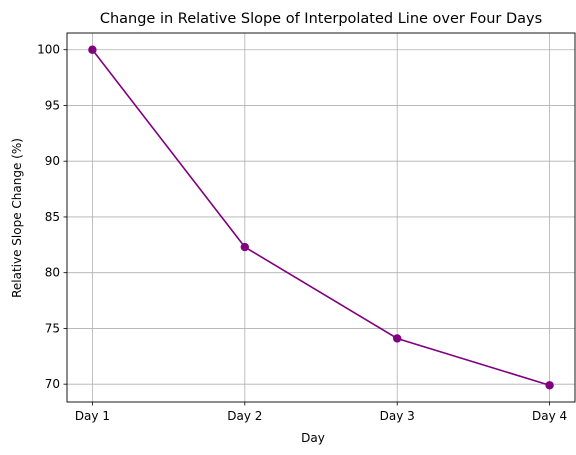 The height and width of the screenshot is (455, 576). Describe the element at coordinates (397, 416) in the screenshot. I see `x-tick-label: Day 3` at that location.